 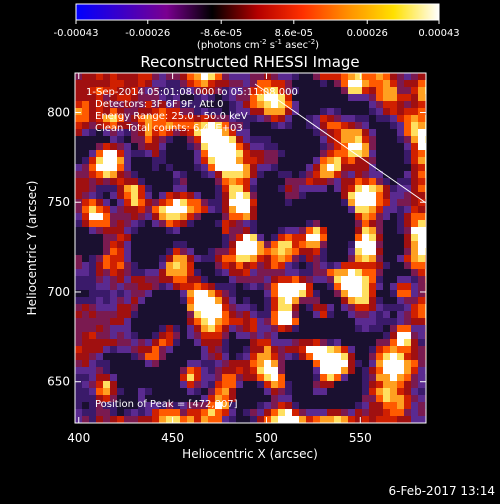 I want to click on colorbar-tick-label: 8.6e-05, so click(x=294, y=33).